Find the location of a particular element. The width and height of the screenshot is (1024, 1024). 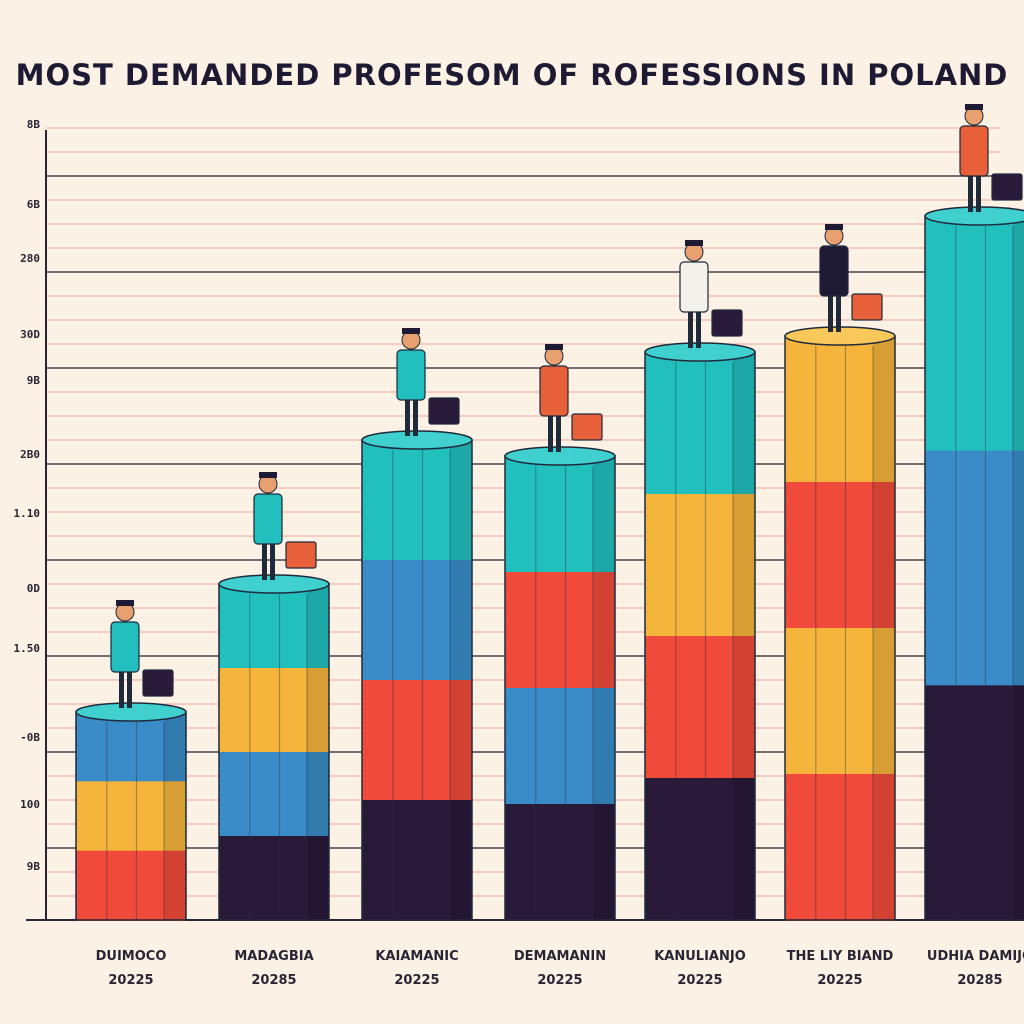

bar-top is located at coordinates (974, 216).